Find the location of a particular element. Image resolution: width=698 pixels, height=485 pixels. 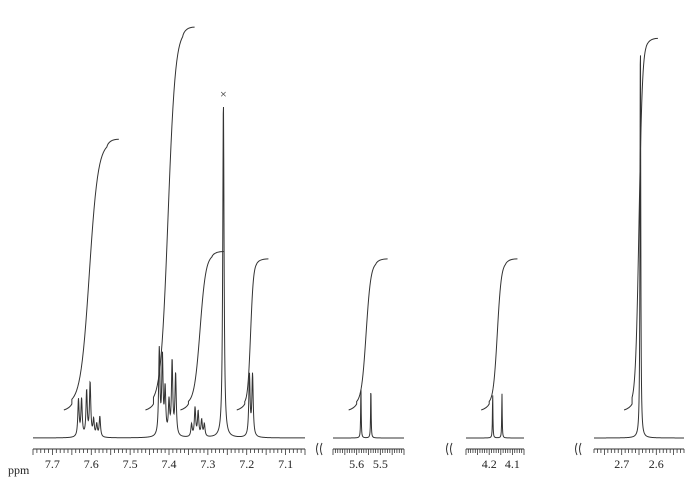

x-axis-unit-label: ppm is located at coordinates (19, 470).